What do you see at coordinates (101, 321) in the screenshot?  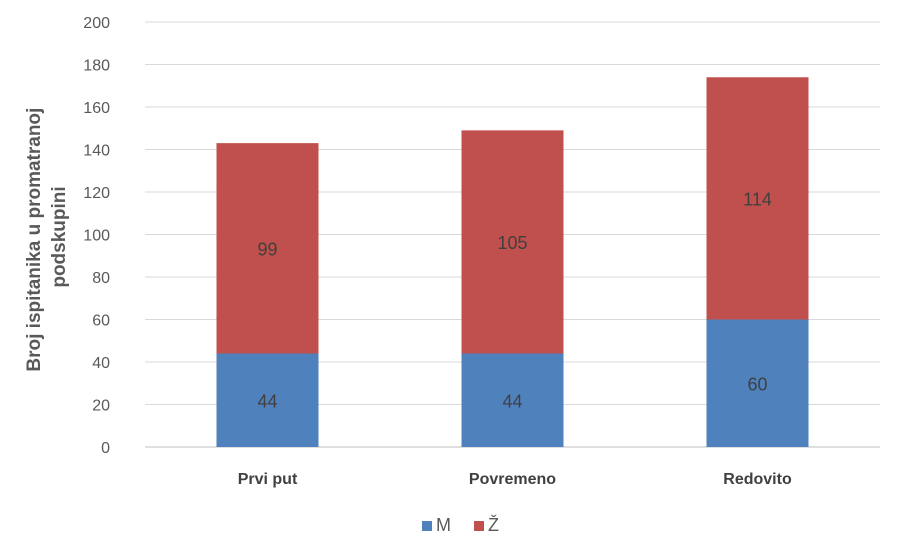 I see `y-tick-label: 60` at bounding box center [101, 321].